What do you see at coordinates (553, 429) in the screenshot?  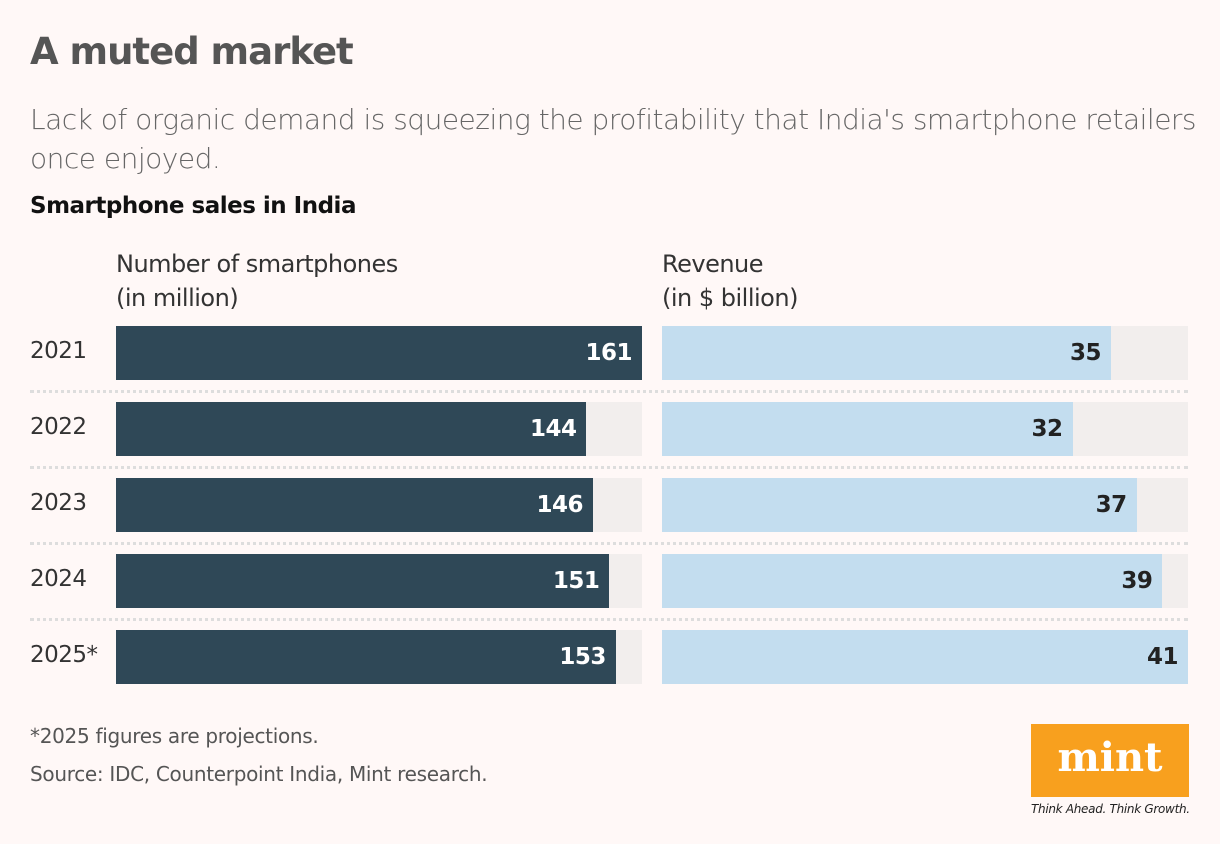 I see `bar-value-label: 144` at bounding box center [553, 429].